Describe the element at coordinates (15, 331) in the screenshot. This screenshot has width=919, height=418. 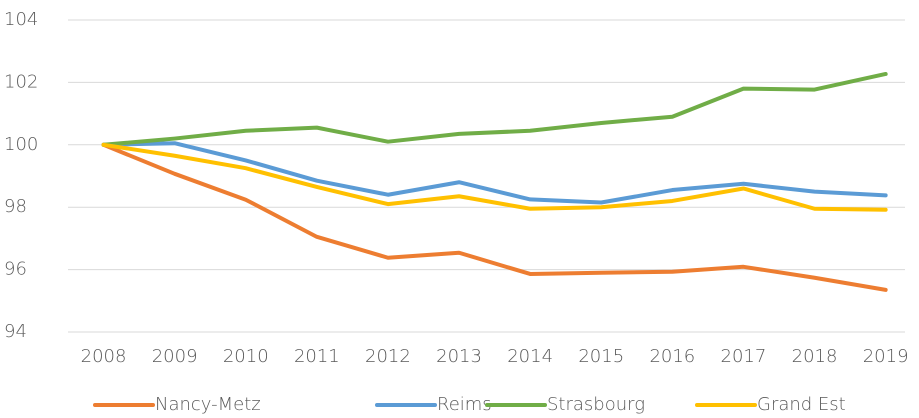
I see `y-tick-label: 94` at that location.